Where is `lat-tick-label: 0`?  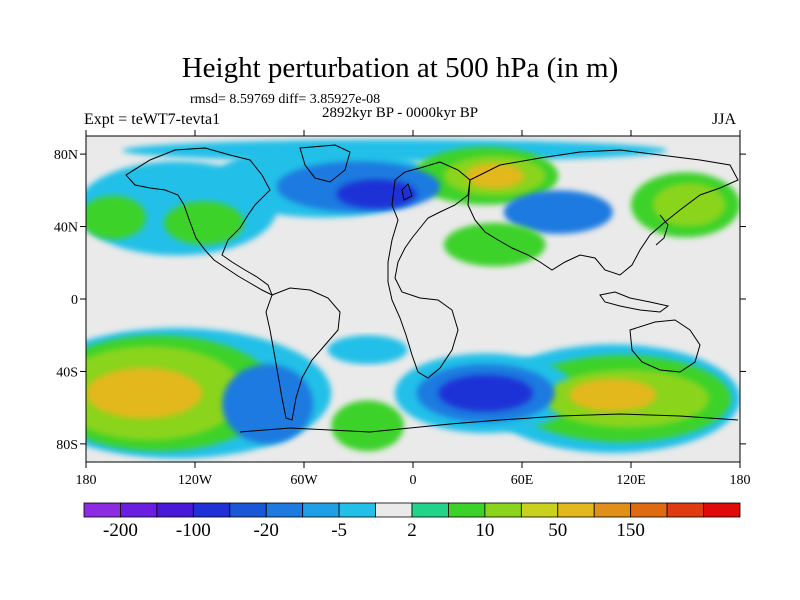
lat-tick-label: 0 is located at coordinates (74, 300).